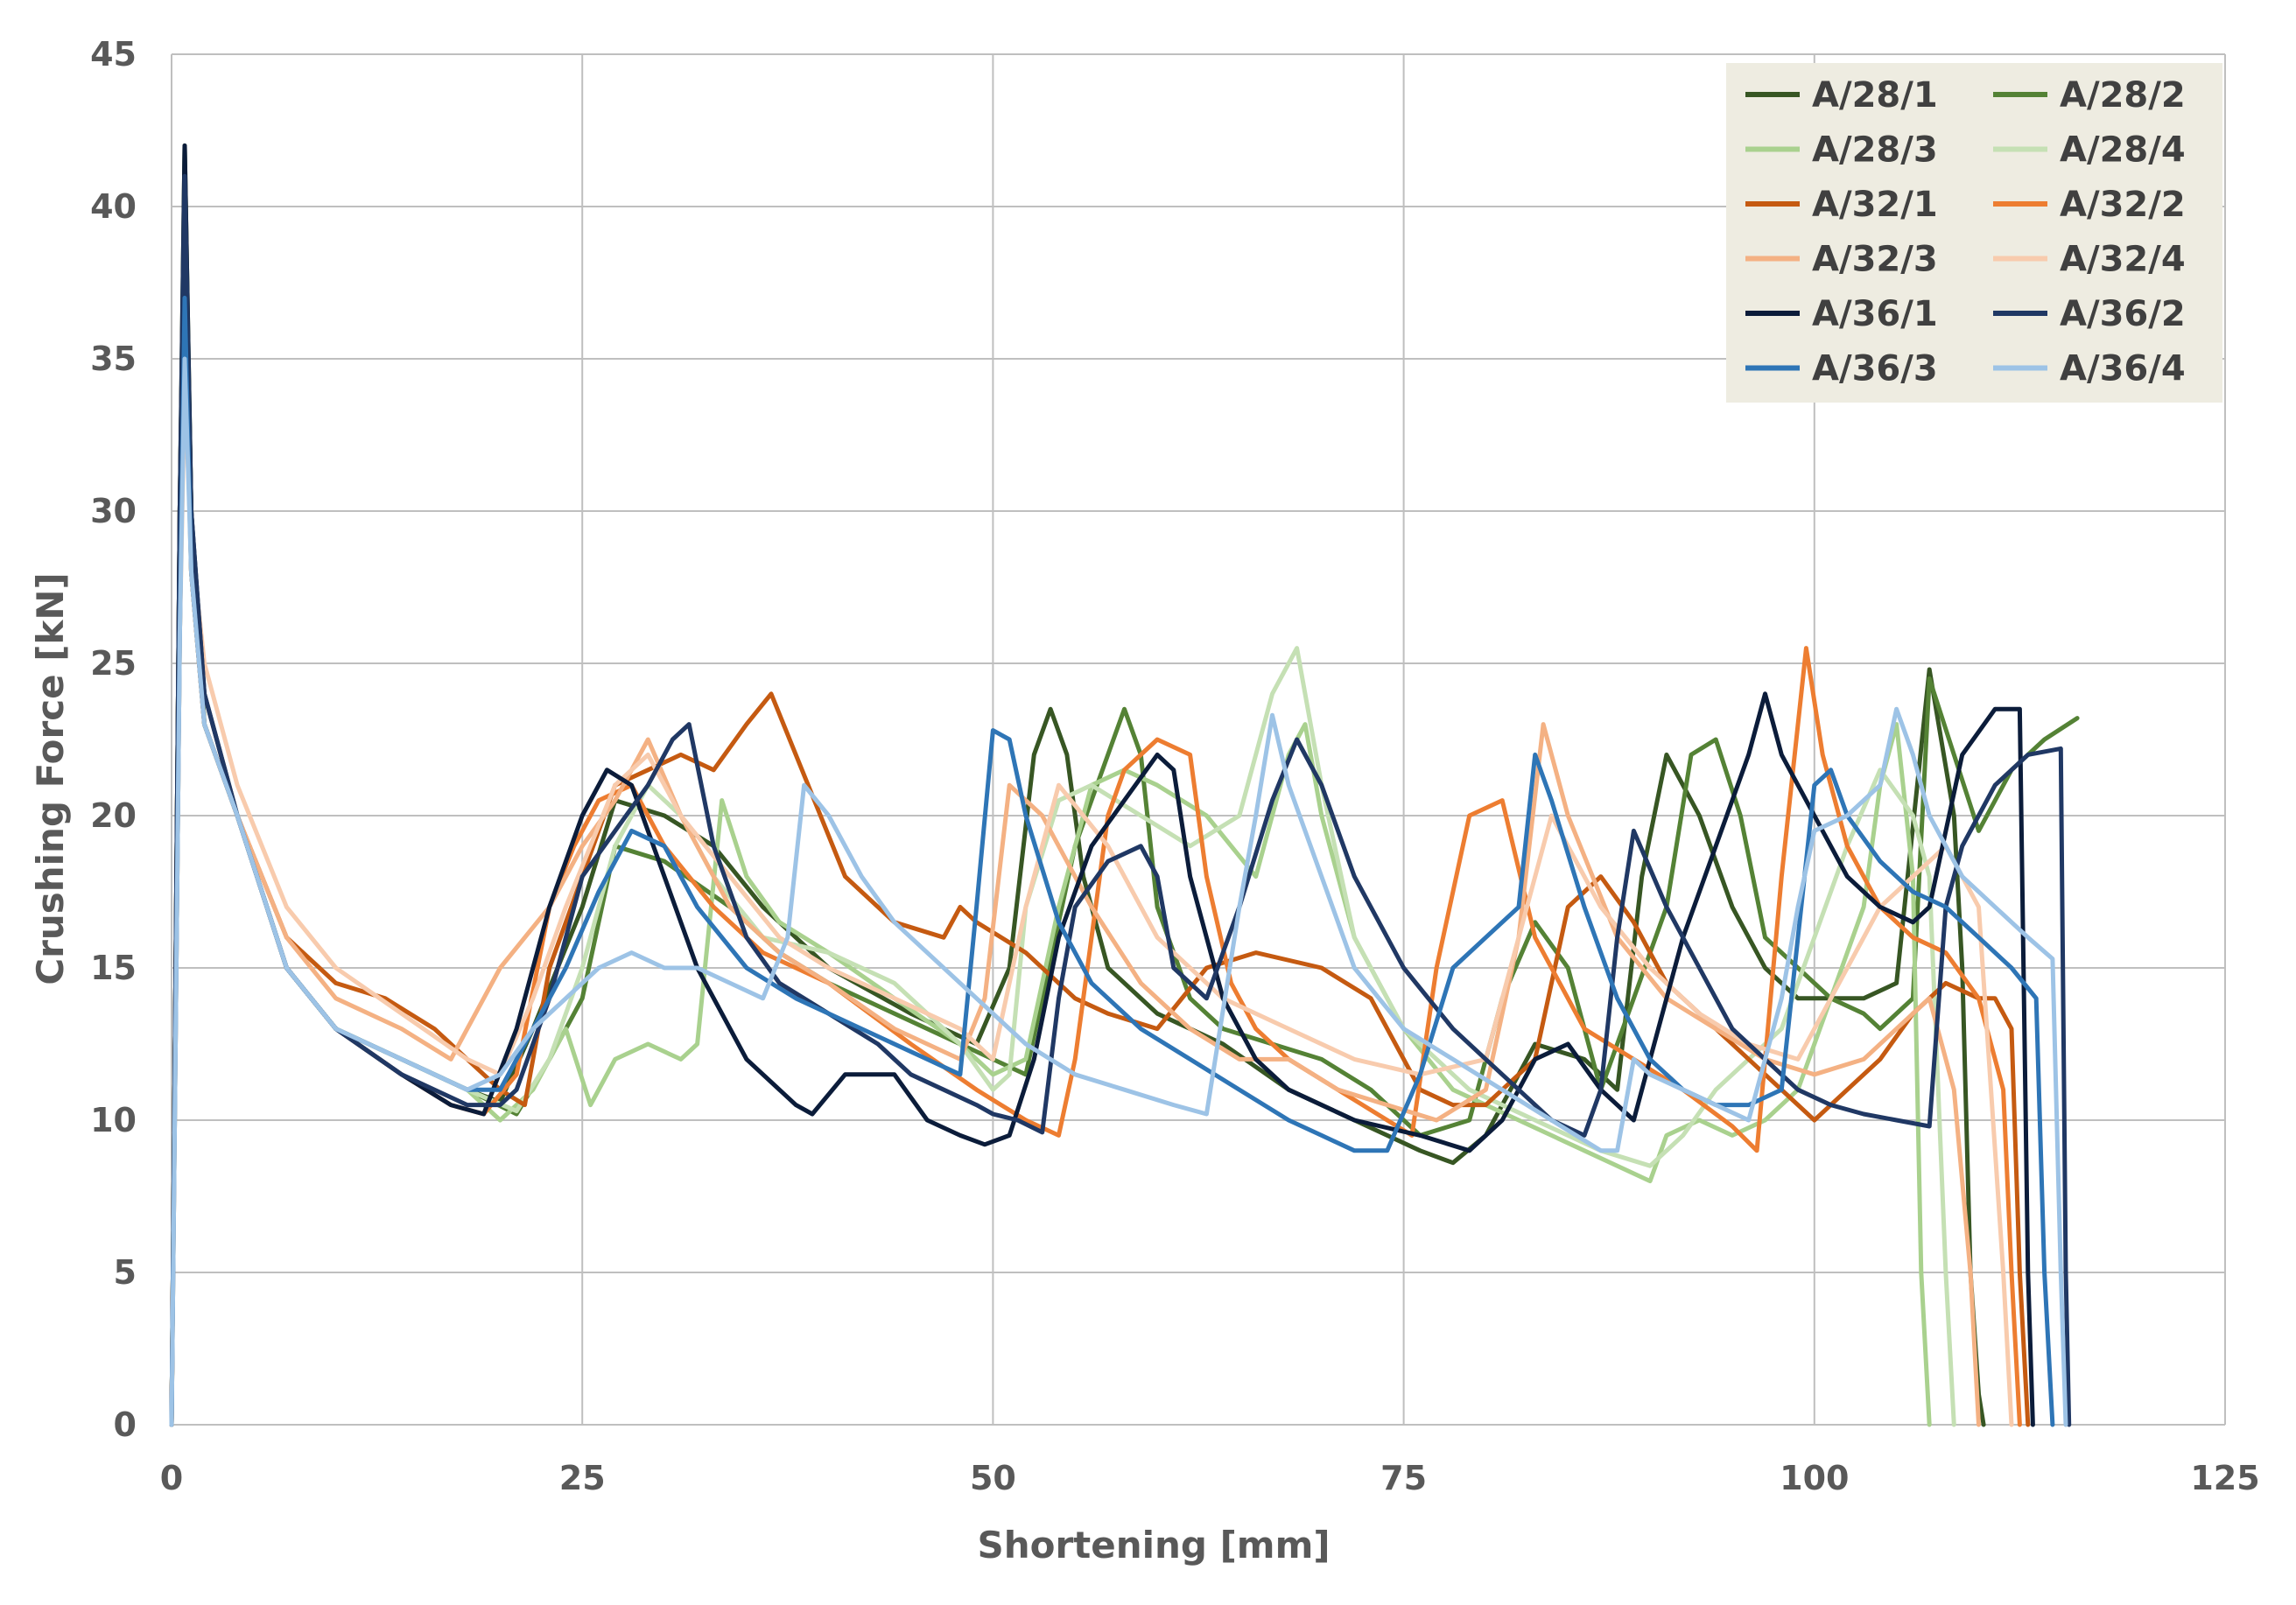 This screenshot has width=2296, height=1605. I want to click on x-axis-title: Shortening [mm], so click(1153, 1545).